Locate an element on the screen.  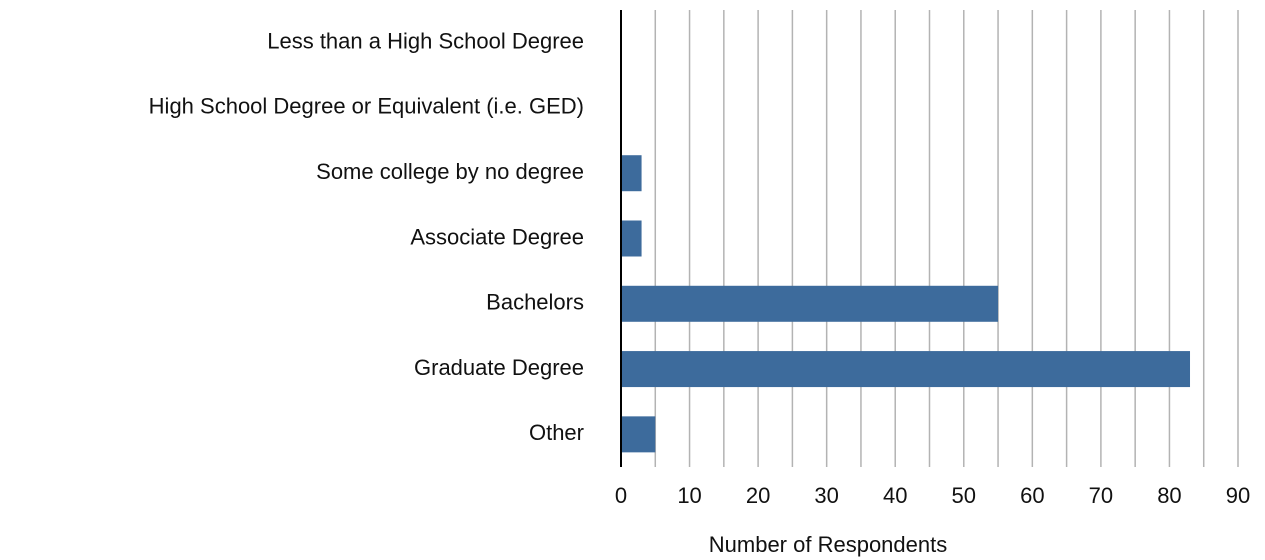
y-tick-label: Associate Degree is located at coordinates (497, 236).